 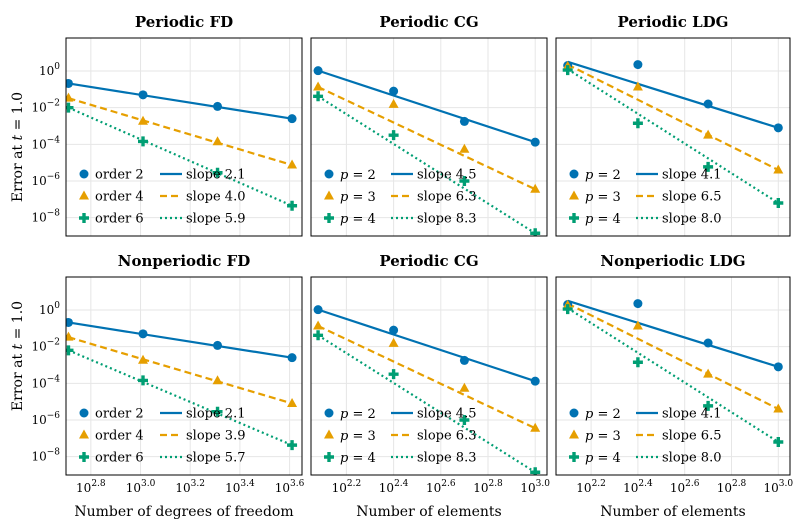 What do you see at coordinates (45, 382) in the screenshot?
I see `y-tick-label: 10−4` at bounding box center [45, 382].